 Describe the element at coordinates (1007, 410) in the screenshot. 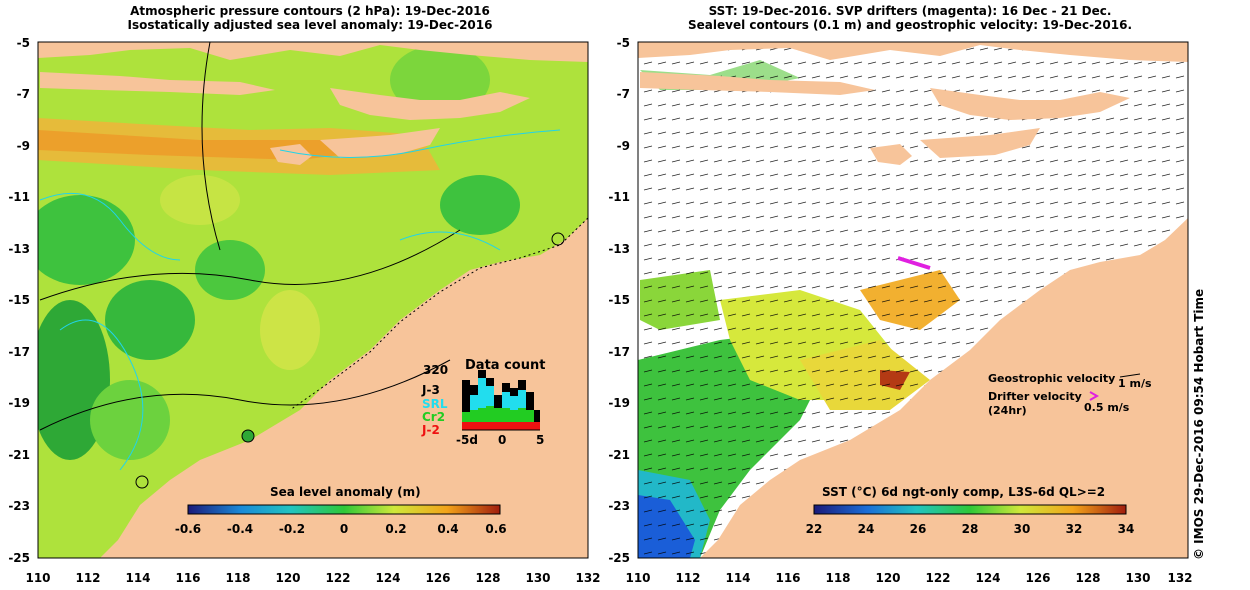

I see `drifter-sub: (24hr)` at that location.